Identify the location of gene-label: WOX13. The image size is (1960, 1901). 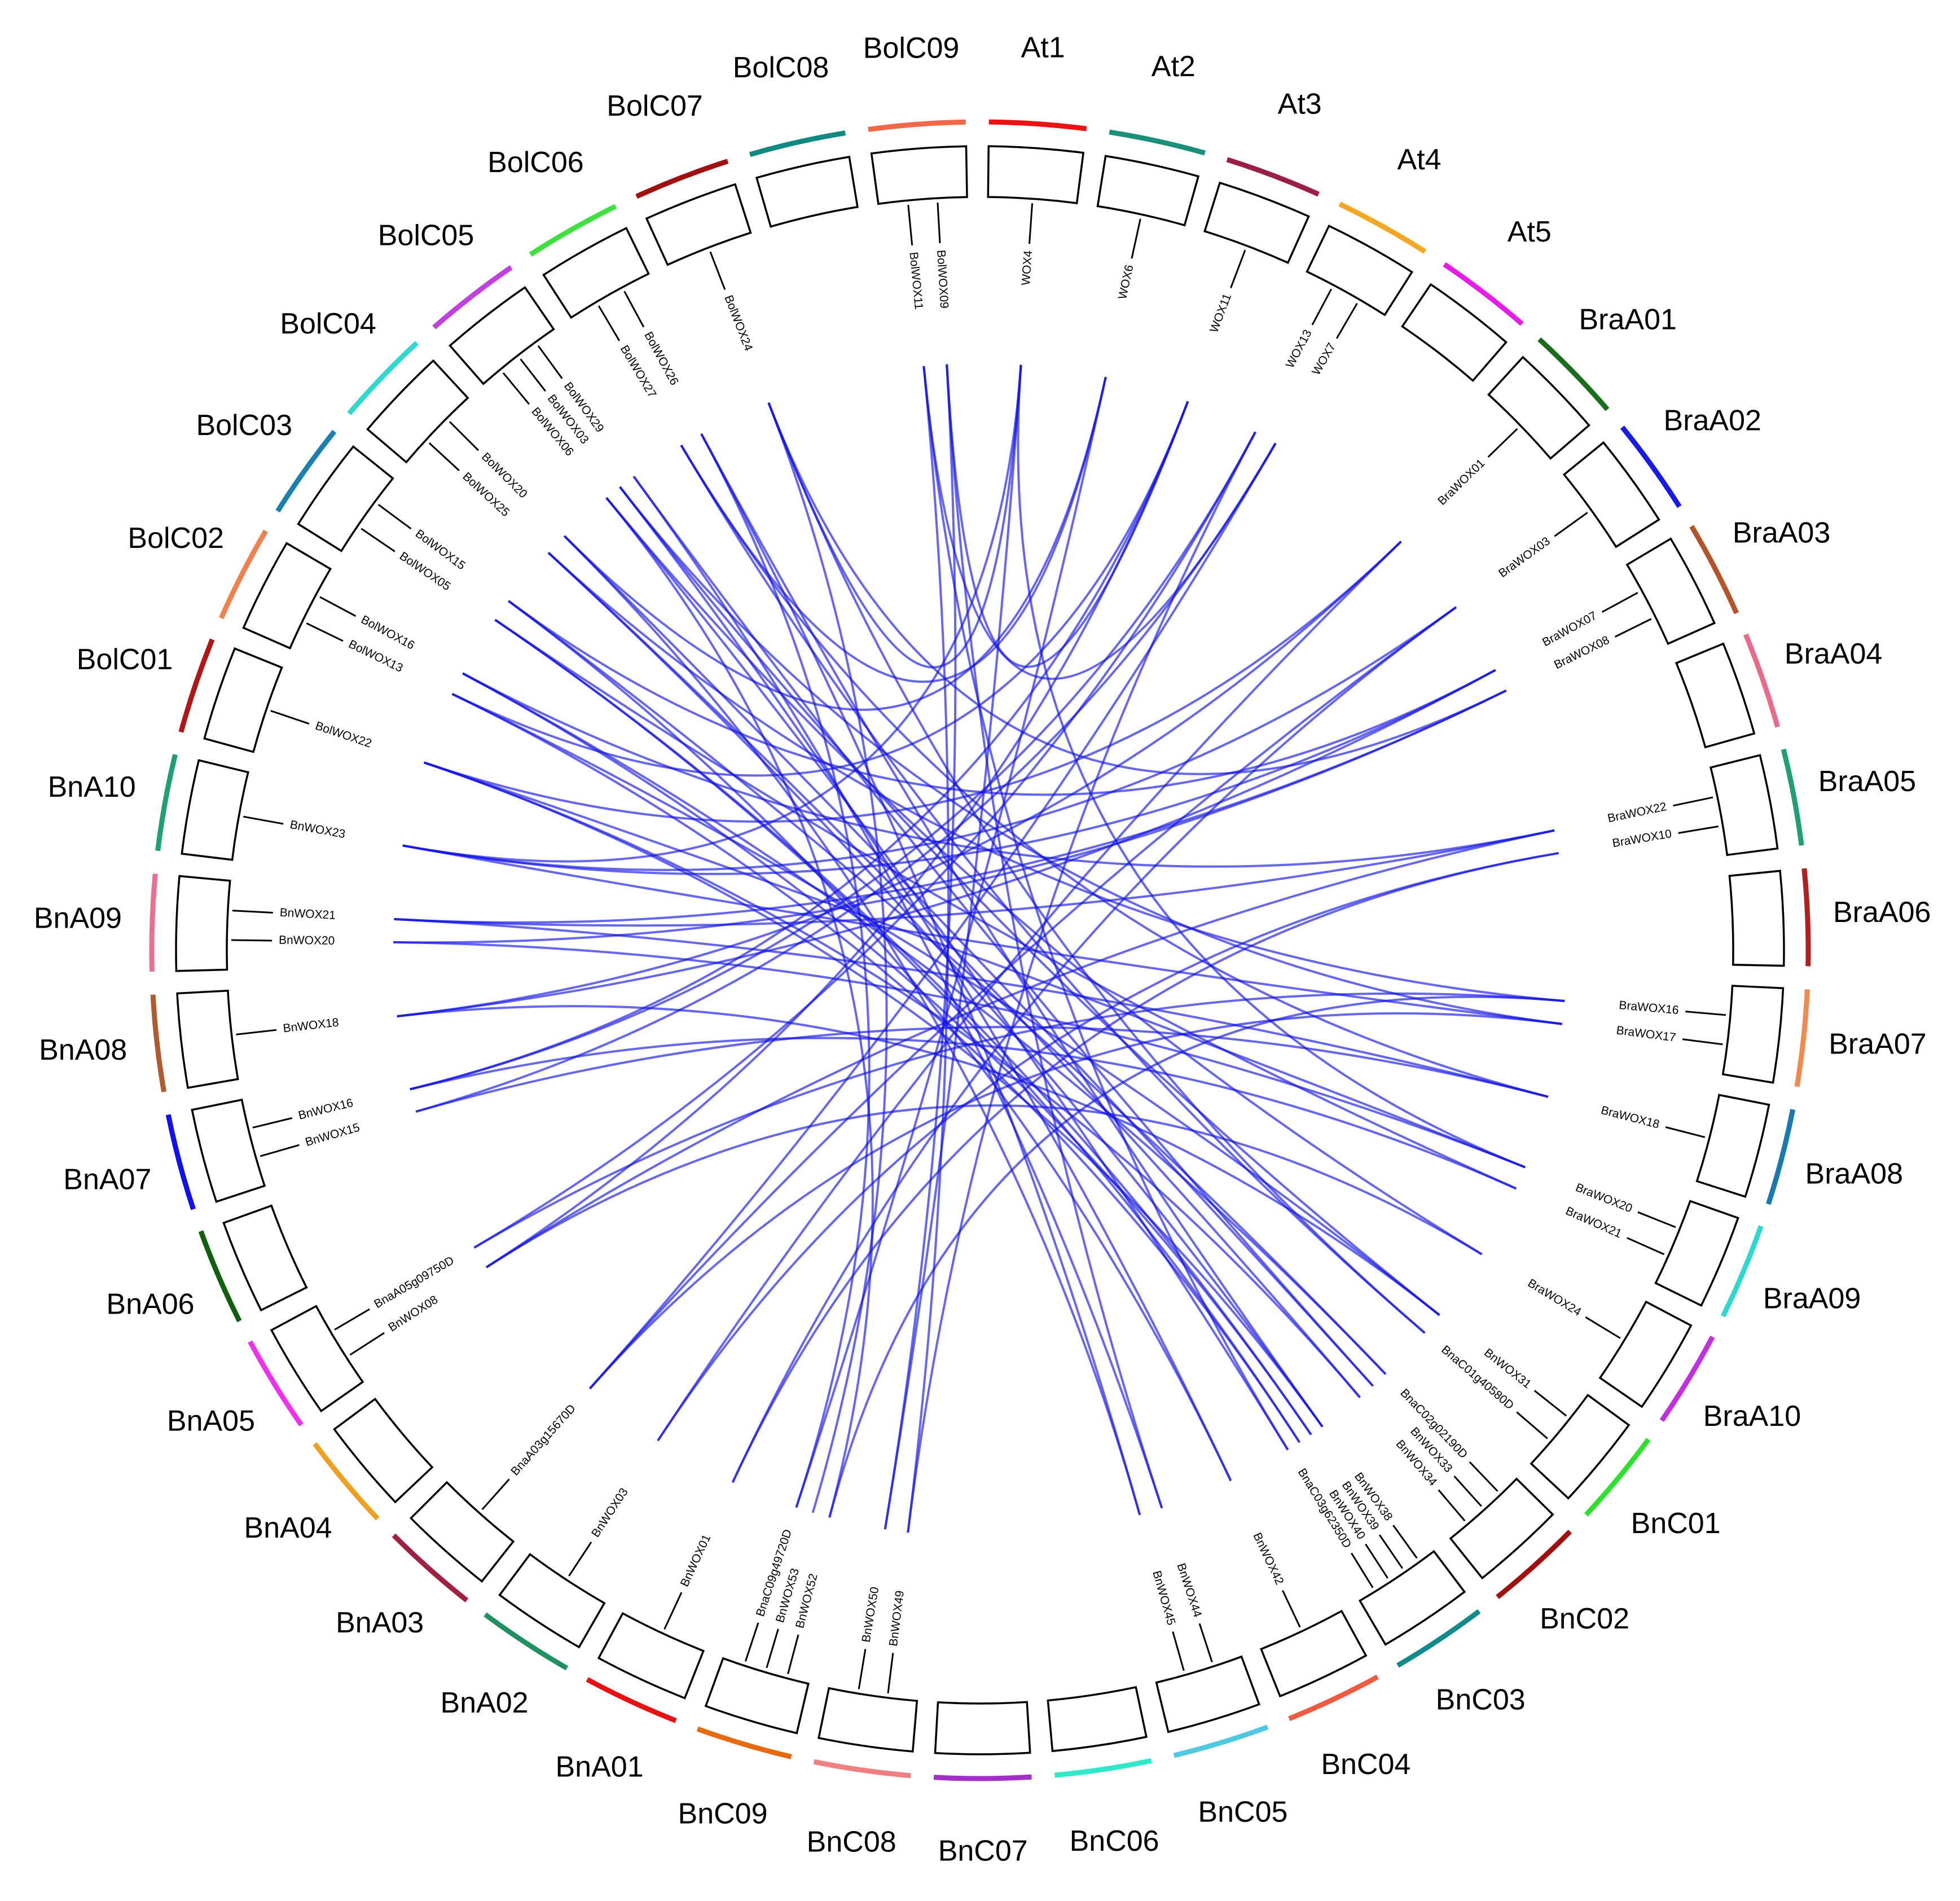
(1299, 350).